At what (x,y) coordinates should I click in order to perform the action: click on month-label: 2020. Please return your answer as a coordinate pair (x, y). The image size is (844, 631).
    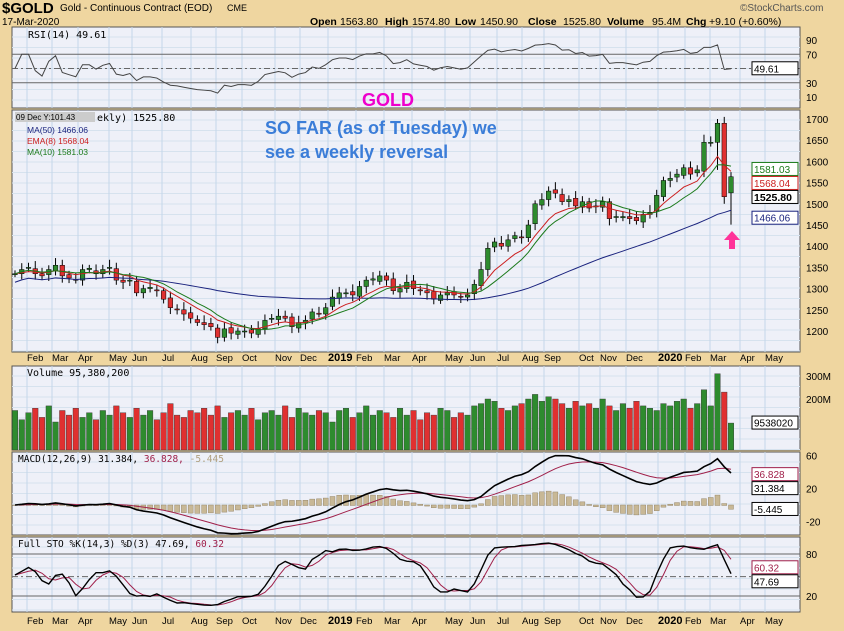
    Looking at the image, I should click on (670, 621).